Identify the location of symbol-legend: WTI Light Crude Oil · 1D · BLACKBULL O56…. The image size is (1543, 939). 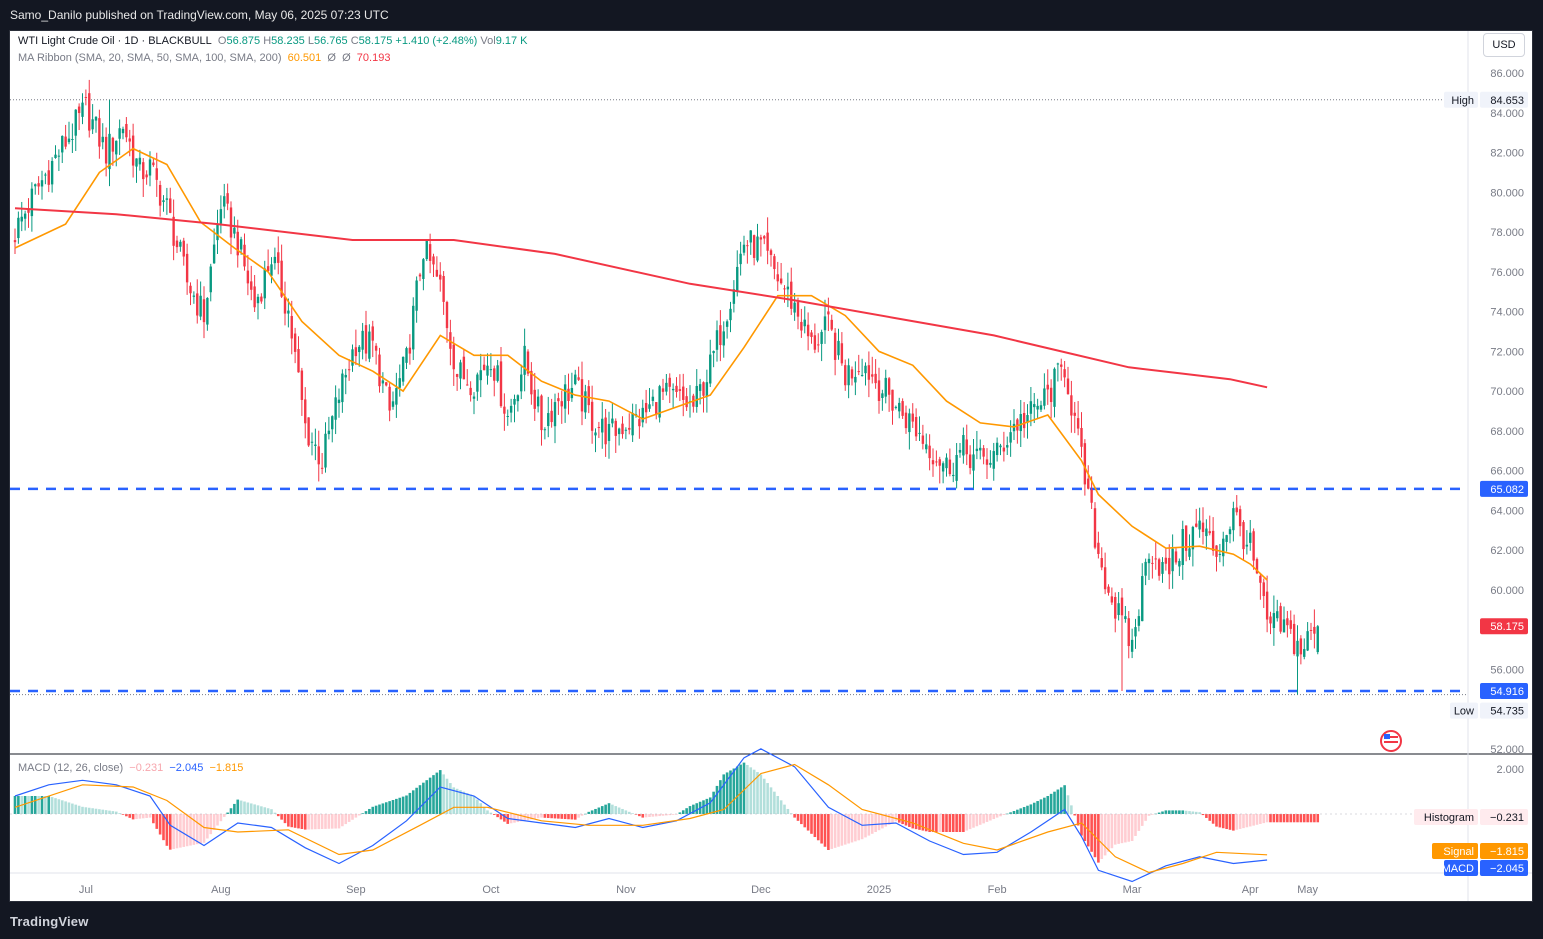
(273, 41).